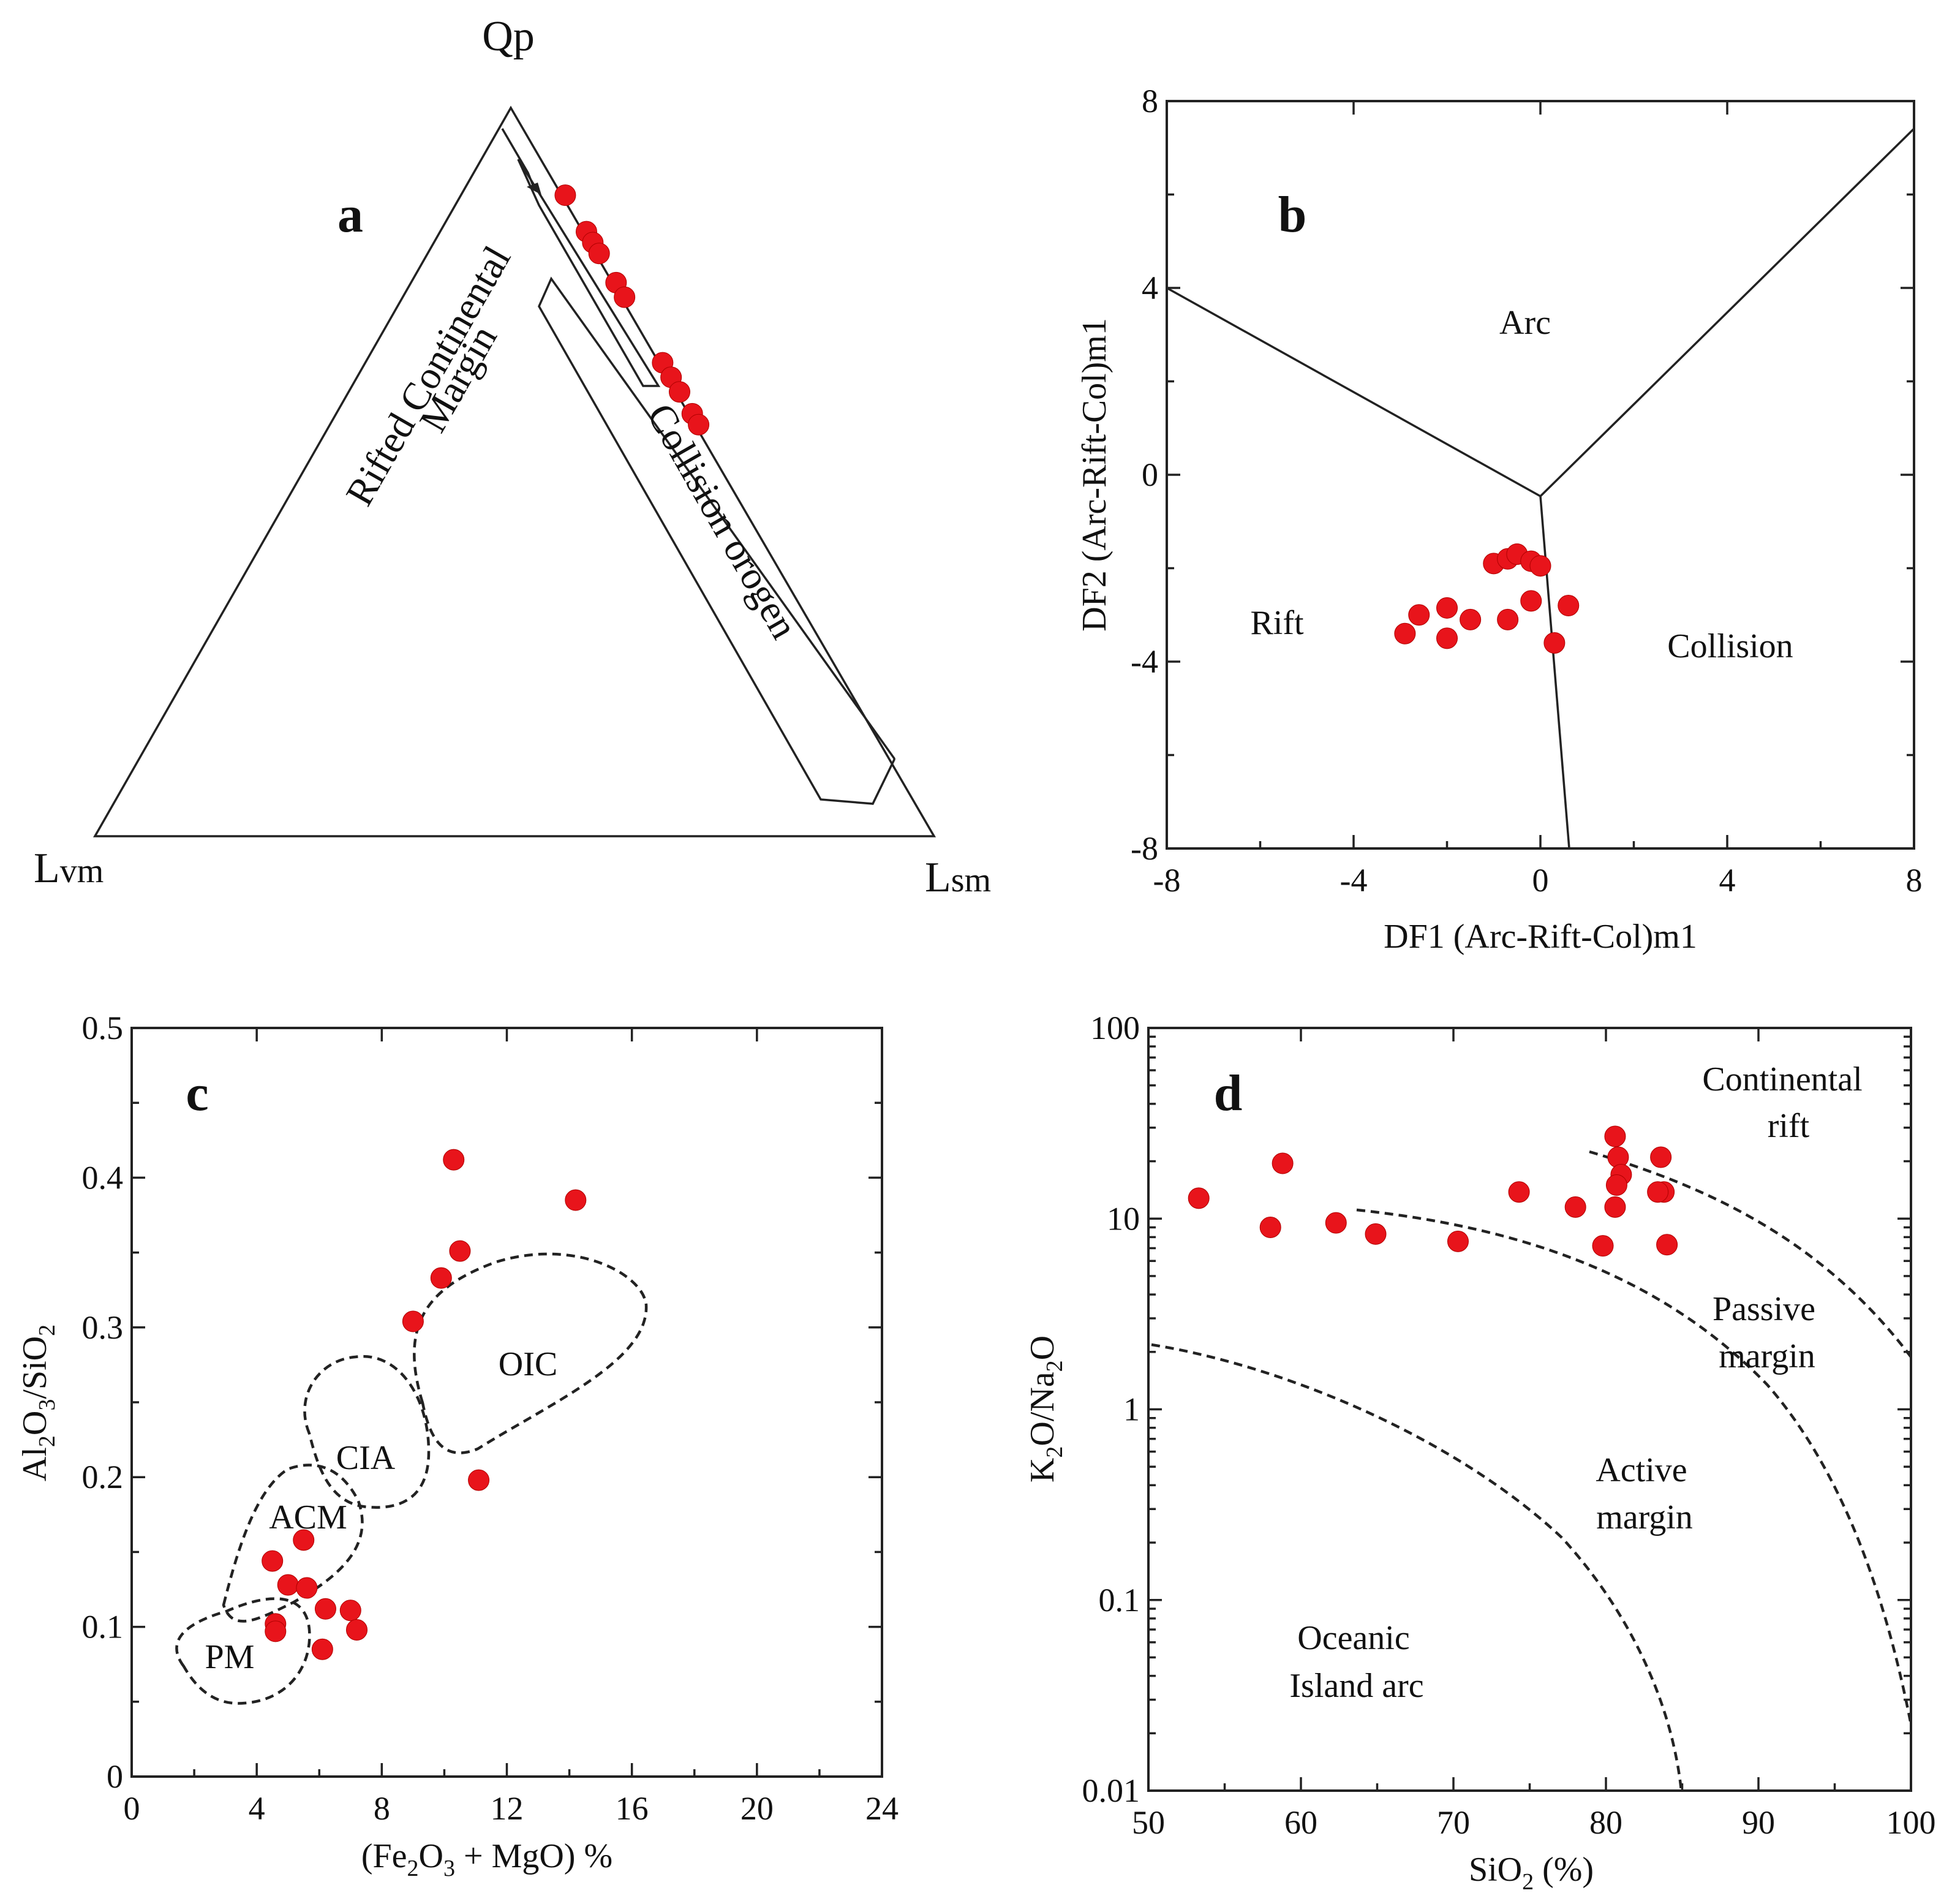 The height and width of the screenshot is (1904, 1952). Describe the element at coordinates (508, 36) in the screenshot. I see `vertex-qp-label: Qp` at that location.